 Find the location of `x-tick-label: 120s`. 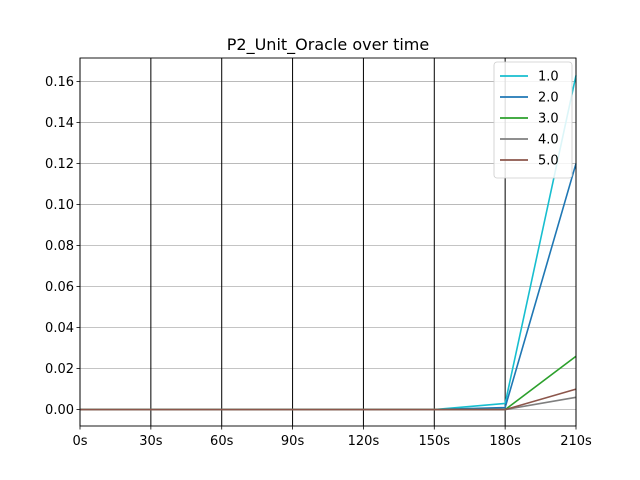

x-tick-label: 120s is located at coordinates (364, 441).